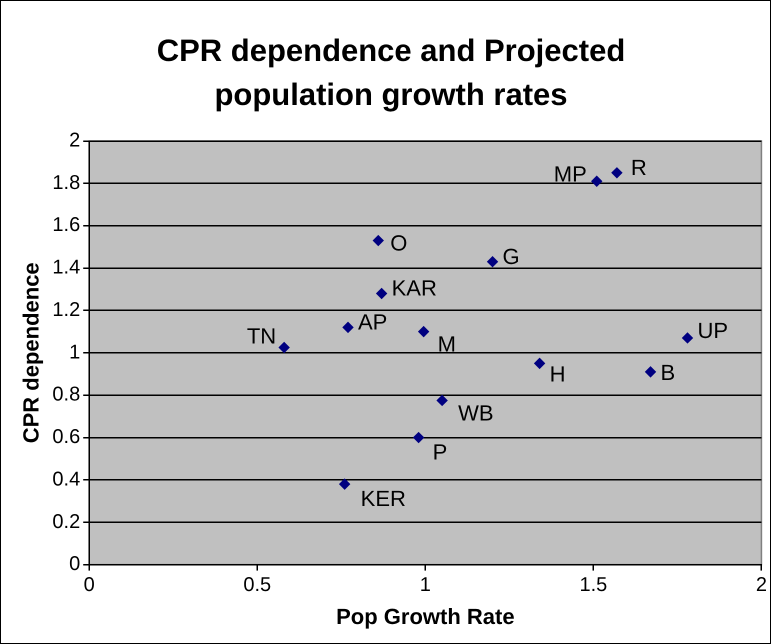  I want to click on y-tick-label: 1.2, so click(66, 309).